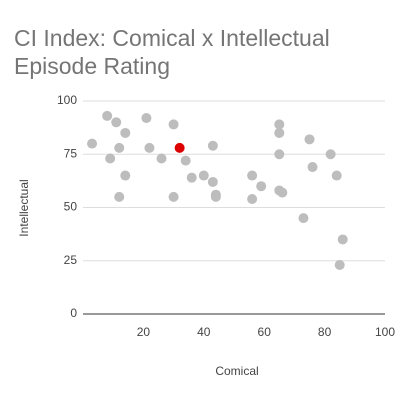 The height and width of the screenshot is (400, 400). I want to click on y-tick-label: 50, so click(71, 207).